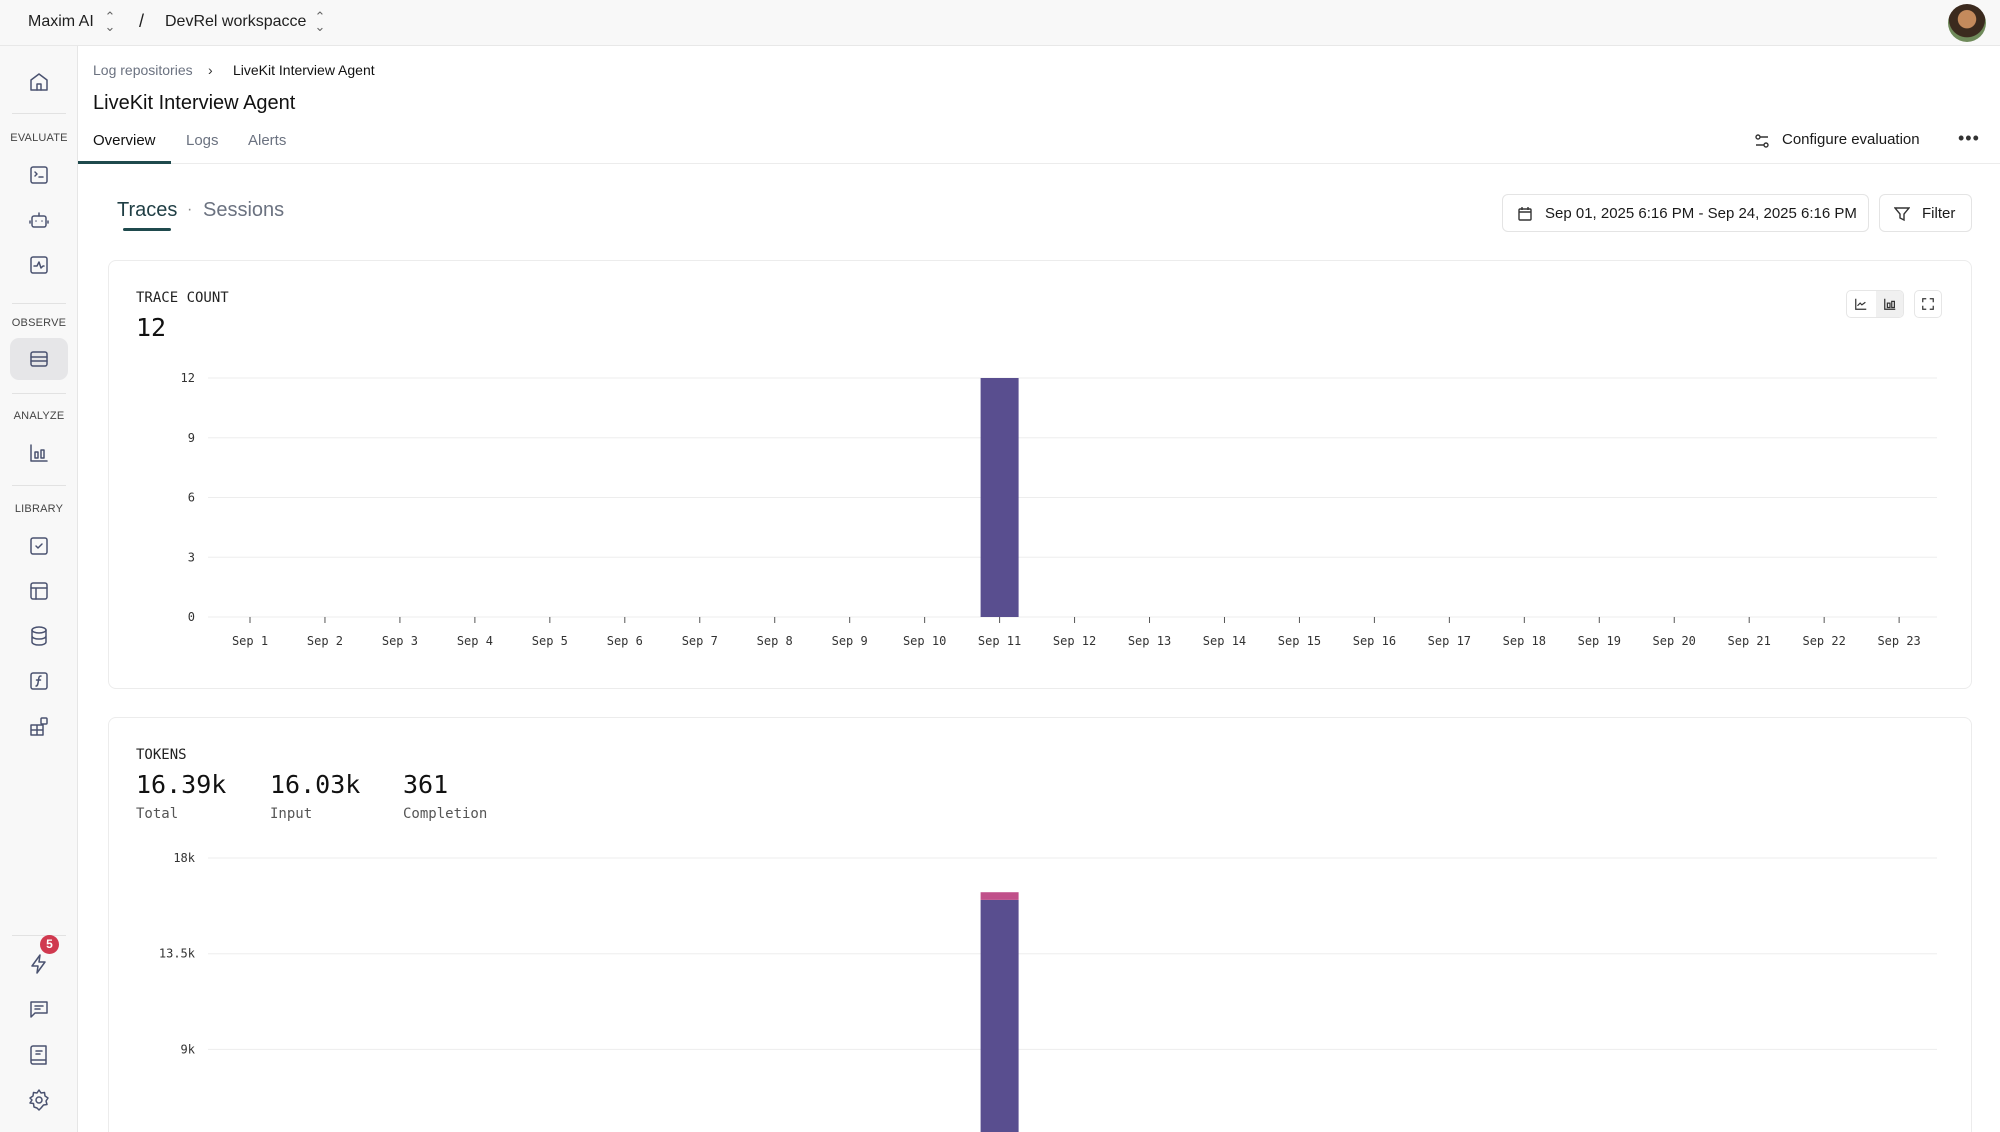 The width and height of the screenshot is (2000, 1132). What do you see at coordinates (39, 591) in the screenshot?
I see `table-icon` at bounding box center [39, 591].